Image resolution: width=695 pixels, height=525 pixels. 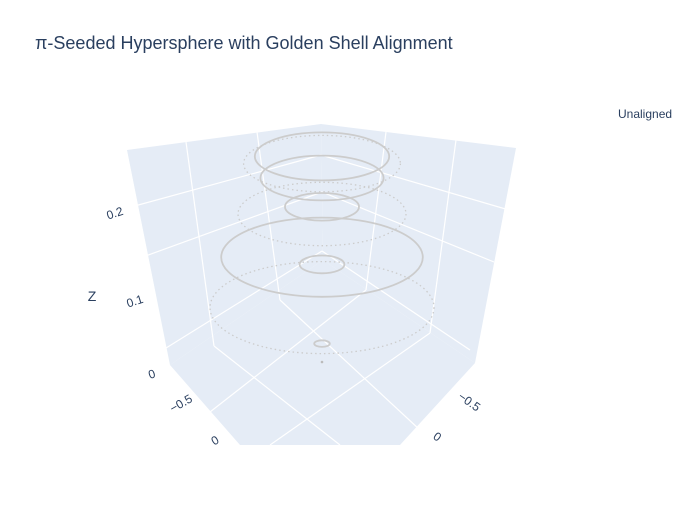 I want to click on origin-point, so click(x=322, y=362).